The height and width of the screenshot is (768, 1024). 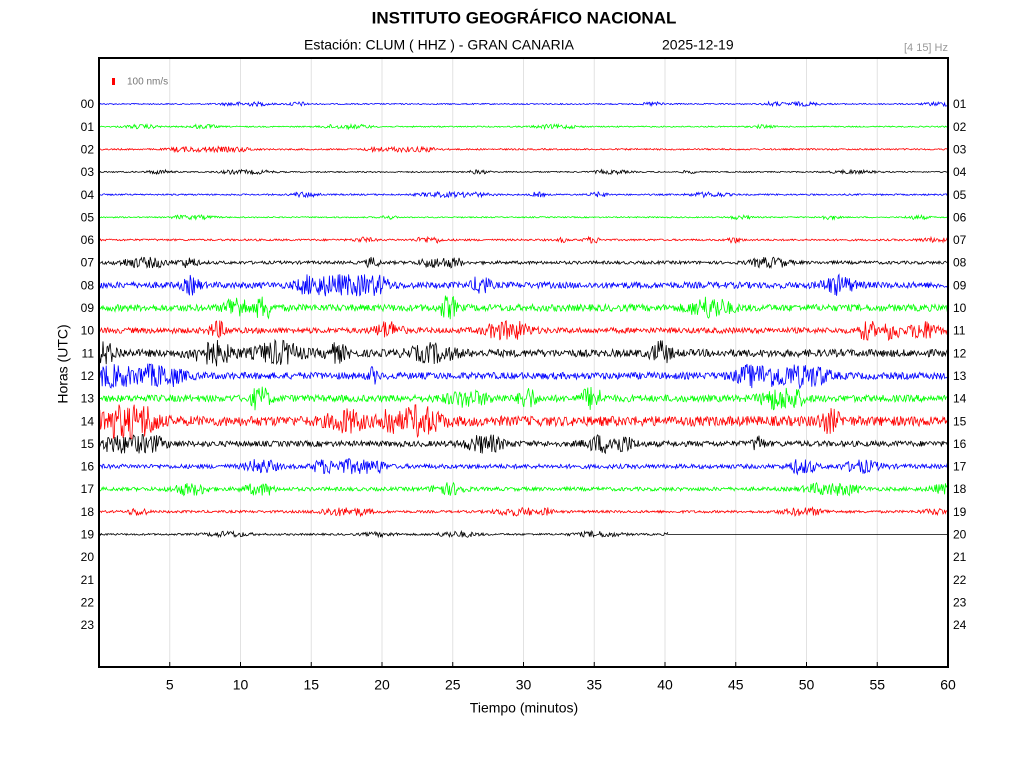 I want to click on hour-label-right: 17, so click(x=960, y=467).